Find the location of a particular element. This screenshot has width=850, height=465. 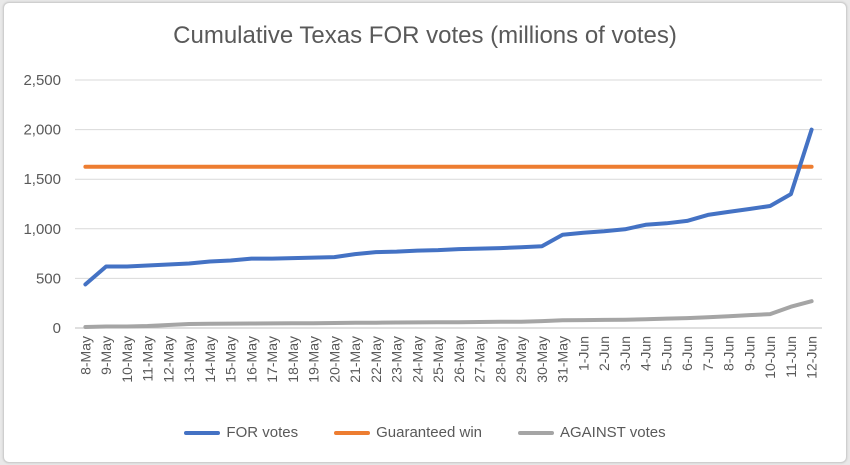

x-tick-label: 27-May is located at coordinates (480, 359).